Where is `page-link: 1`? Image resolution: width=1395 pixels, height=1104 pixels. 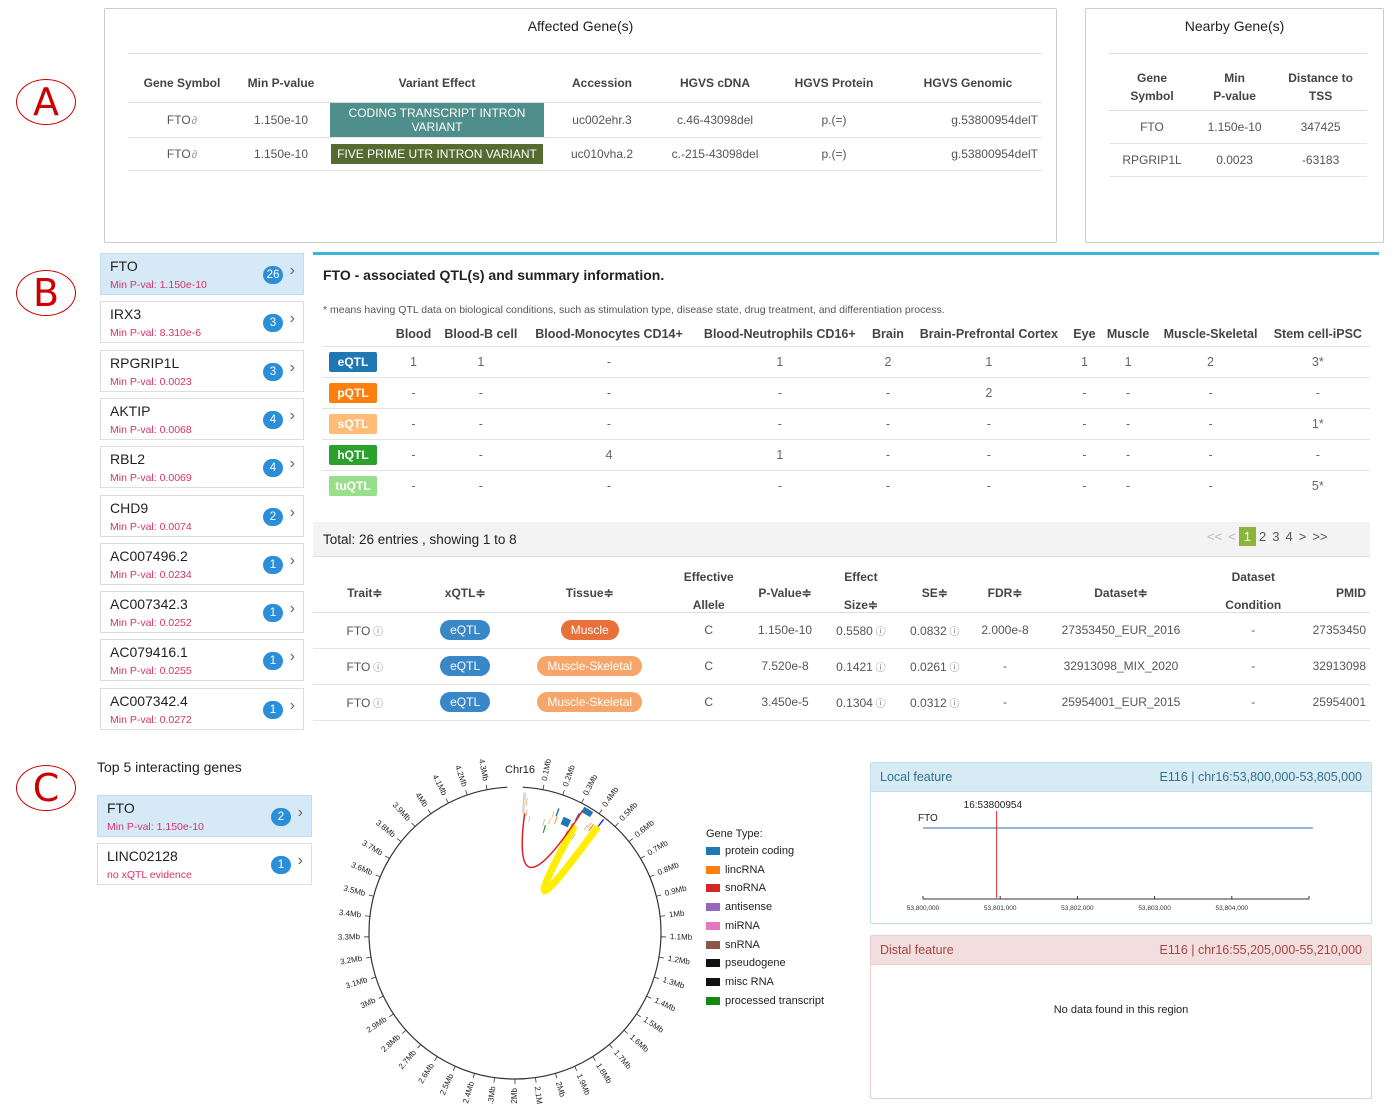
page-link: 1 is located at coordinates (1247, 536).